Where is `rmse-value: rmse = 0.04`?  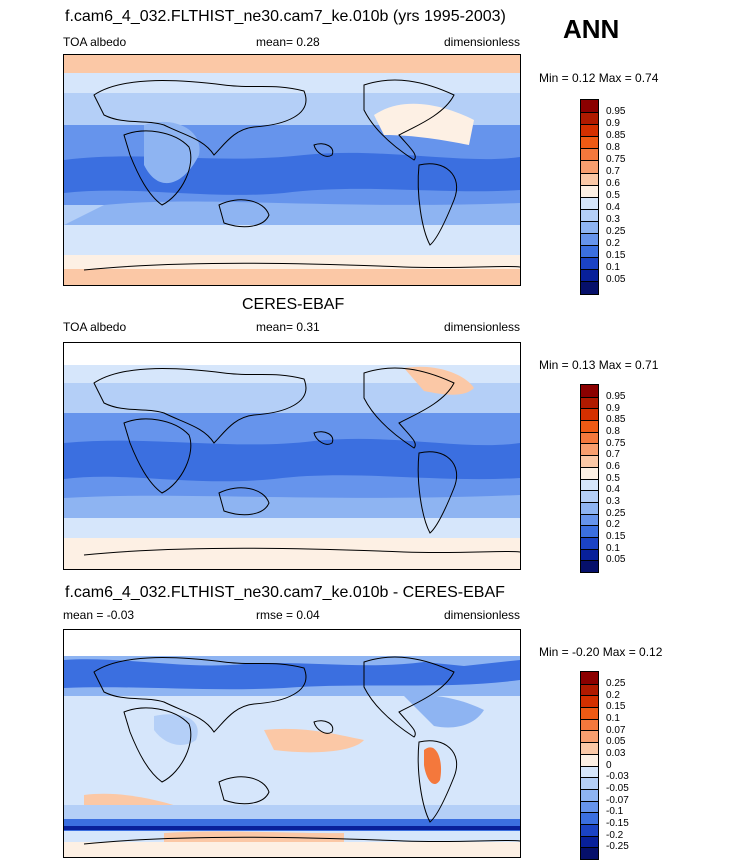 rmse-value: rmse = 0.04 is located at coordinates (288, 615).